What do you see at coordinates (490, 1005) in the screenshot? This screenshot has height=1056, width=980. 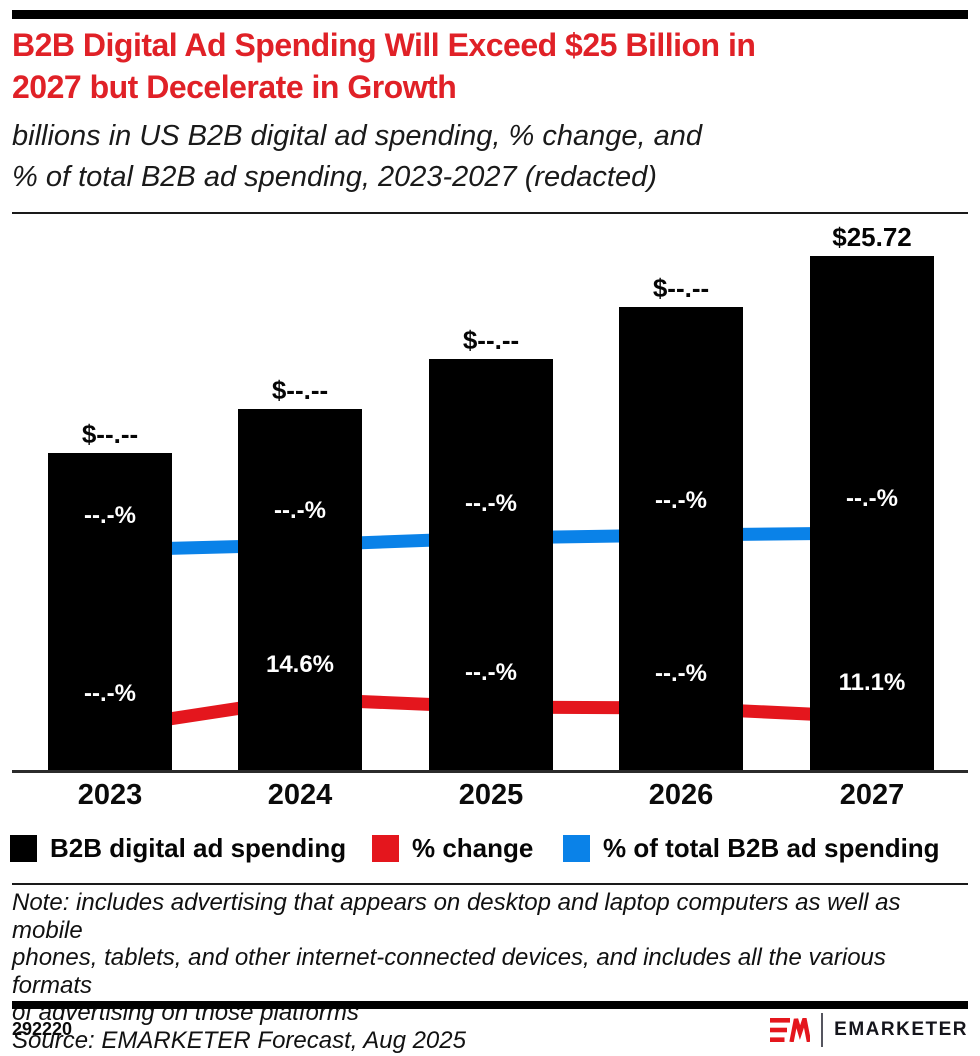 I see `bottom-rule` at bounding box center [490, 1005].